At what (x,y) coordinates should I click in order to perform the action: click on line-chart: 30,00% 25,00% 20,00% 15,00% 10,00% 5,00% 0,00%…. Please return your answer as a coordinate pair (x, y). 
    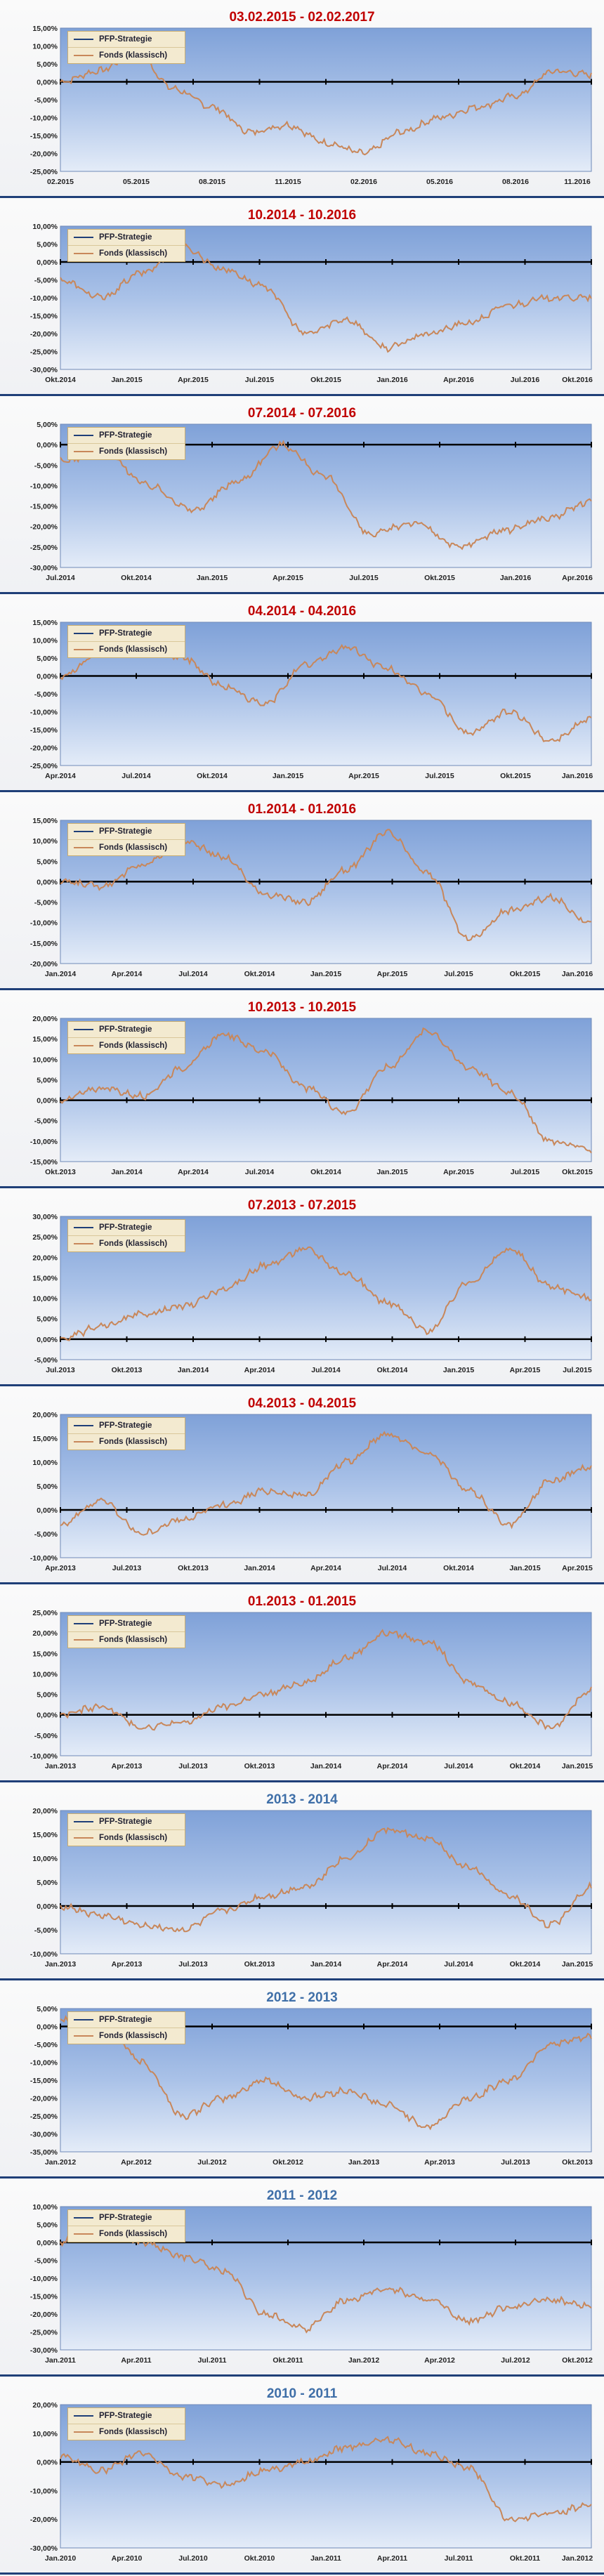
    Looking at the image, I should click on (312, 1293).